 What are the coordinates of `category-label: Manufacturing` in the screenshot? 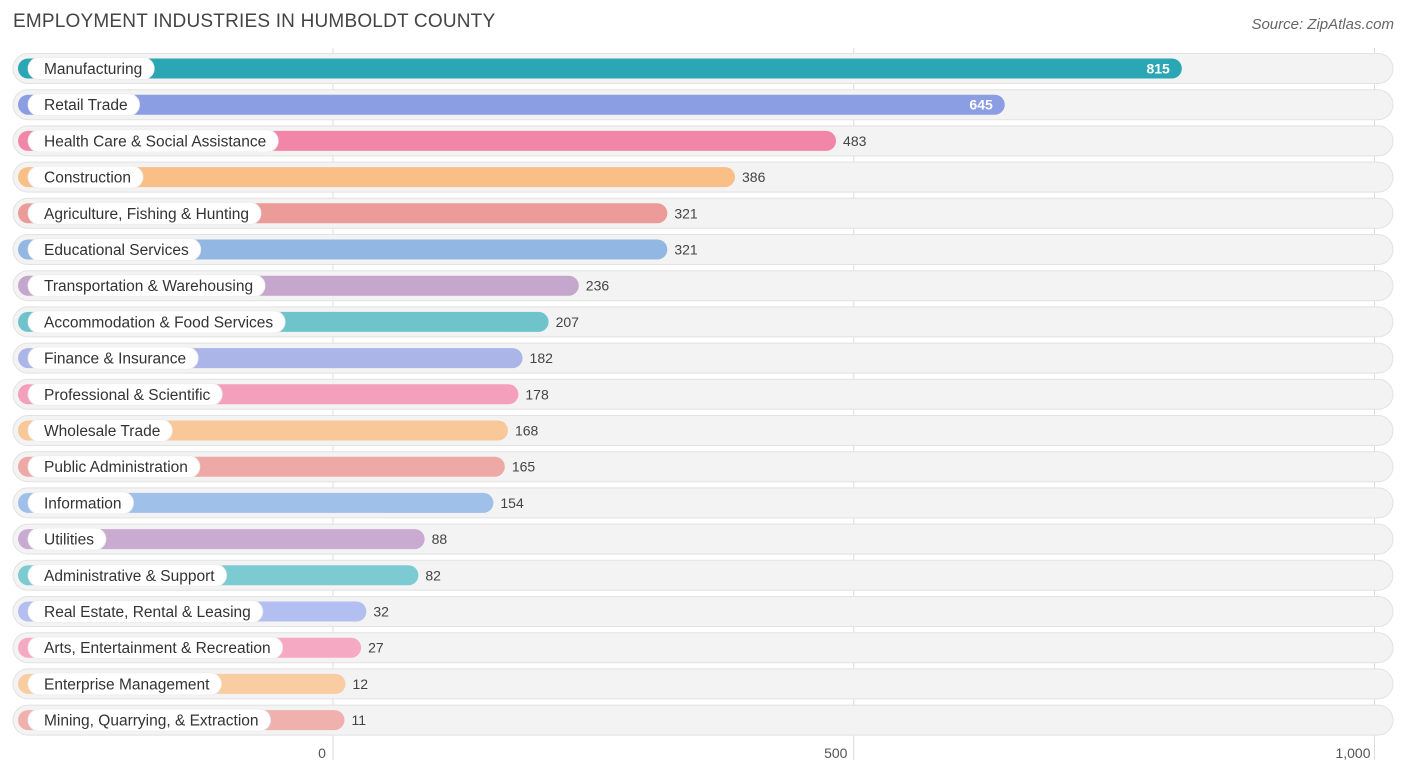 It's located at (93, 69).